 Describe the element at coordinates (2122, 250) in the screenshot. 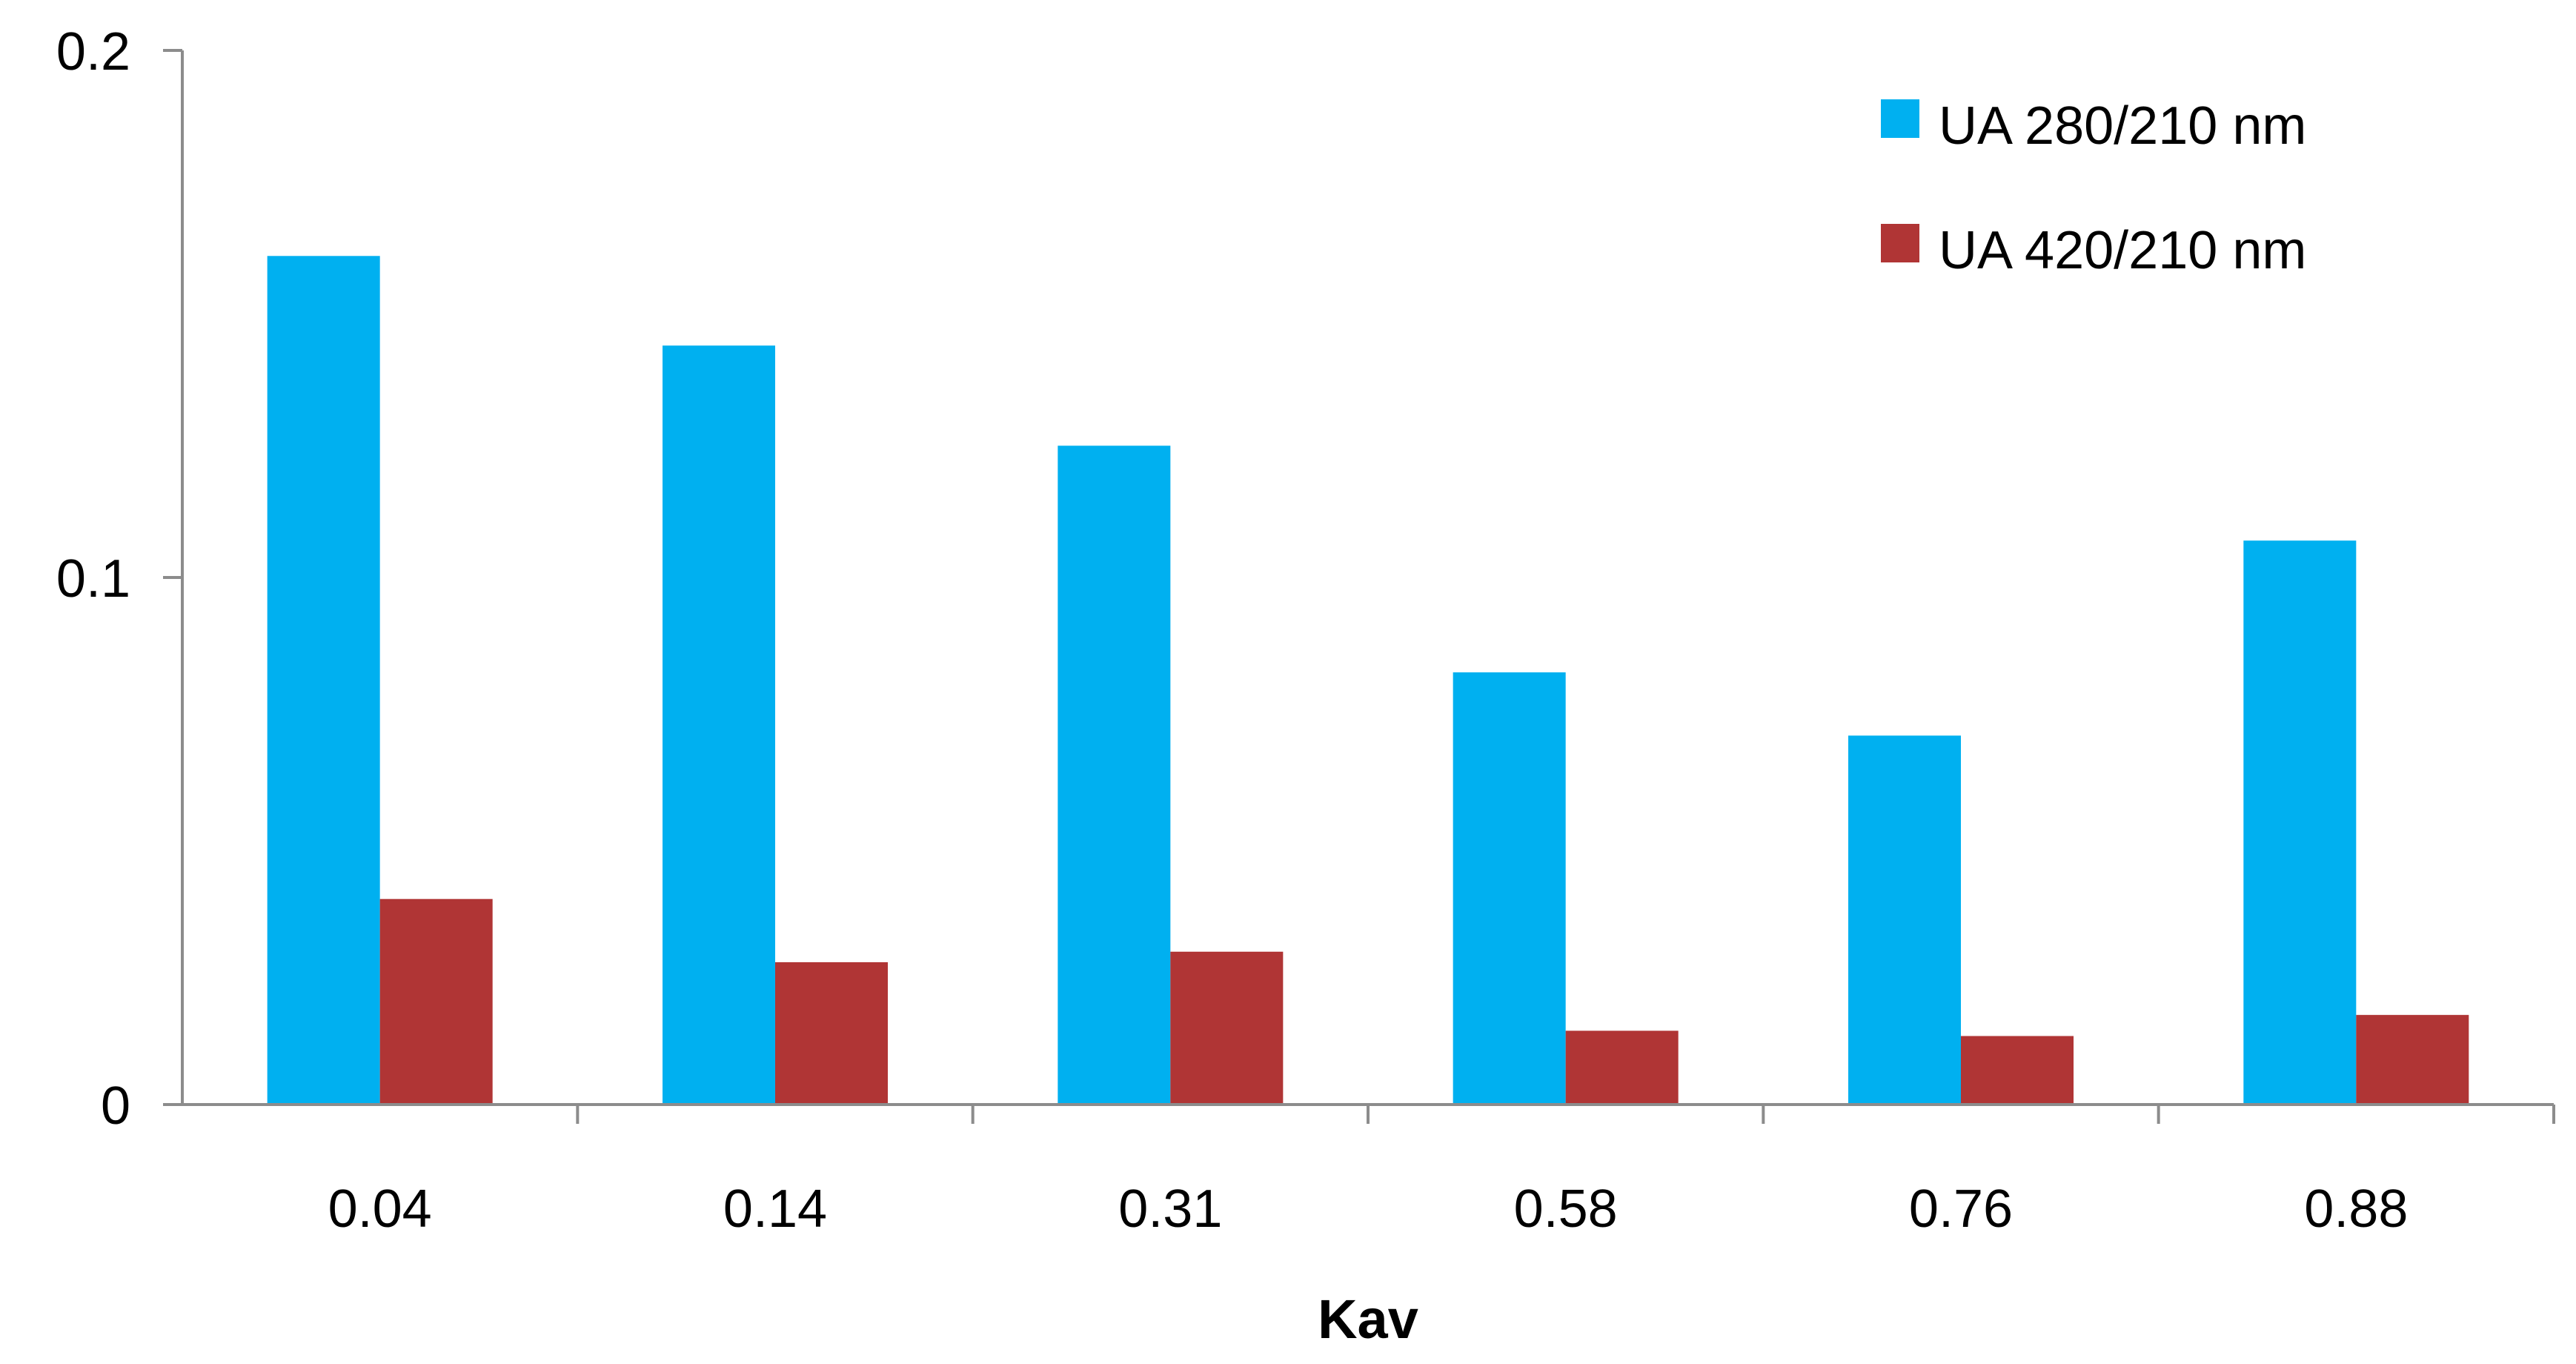

I see `legend-label: UA 420/210 nm` at that location.